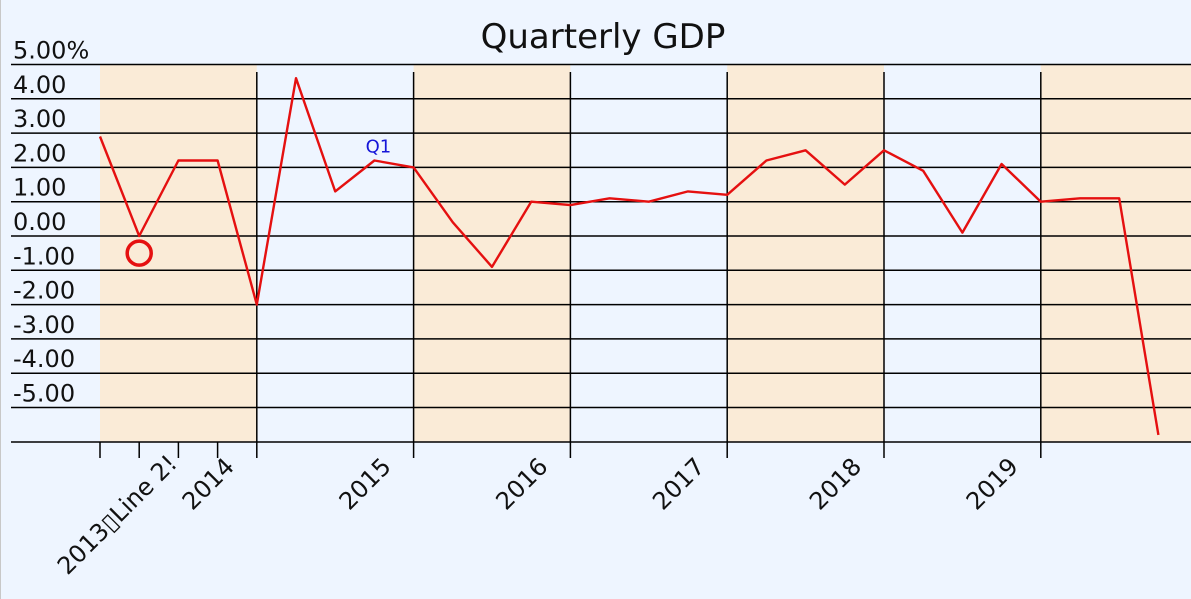 The width and height of the screenshot is (1191, 599). What do you see at coordinates (44, 359) in the screenshot?
I see `y-tick-label: -4.00` at bounding box center [44, 359].